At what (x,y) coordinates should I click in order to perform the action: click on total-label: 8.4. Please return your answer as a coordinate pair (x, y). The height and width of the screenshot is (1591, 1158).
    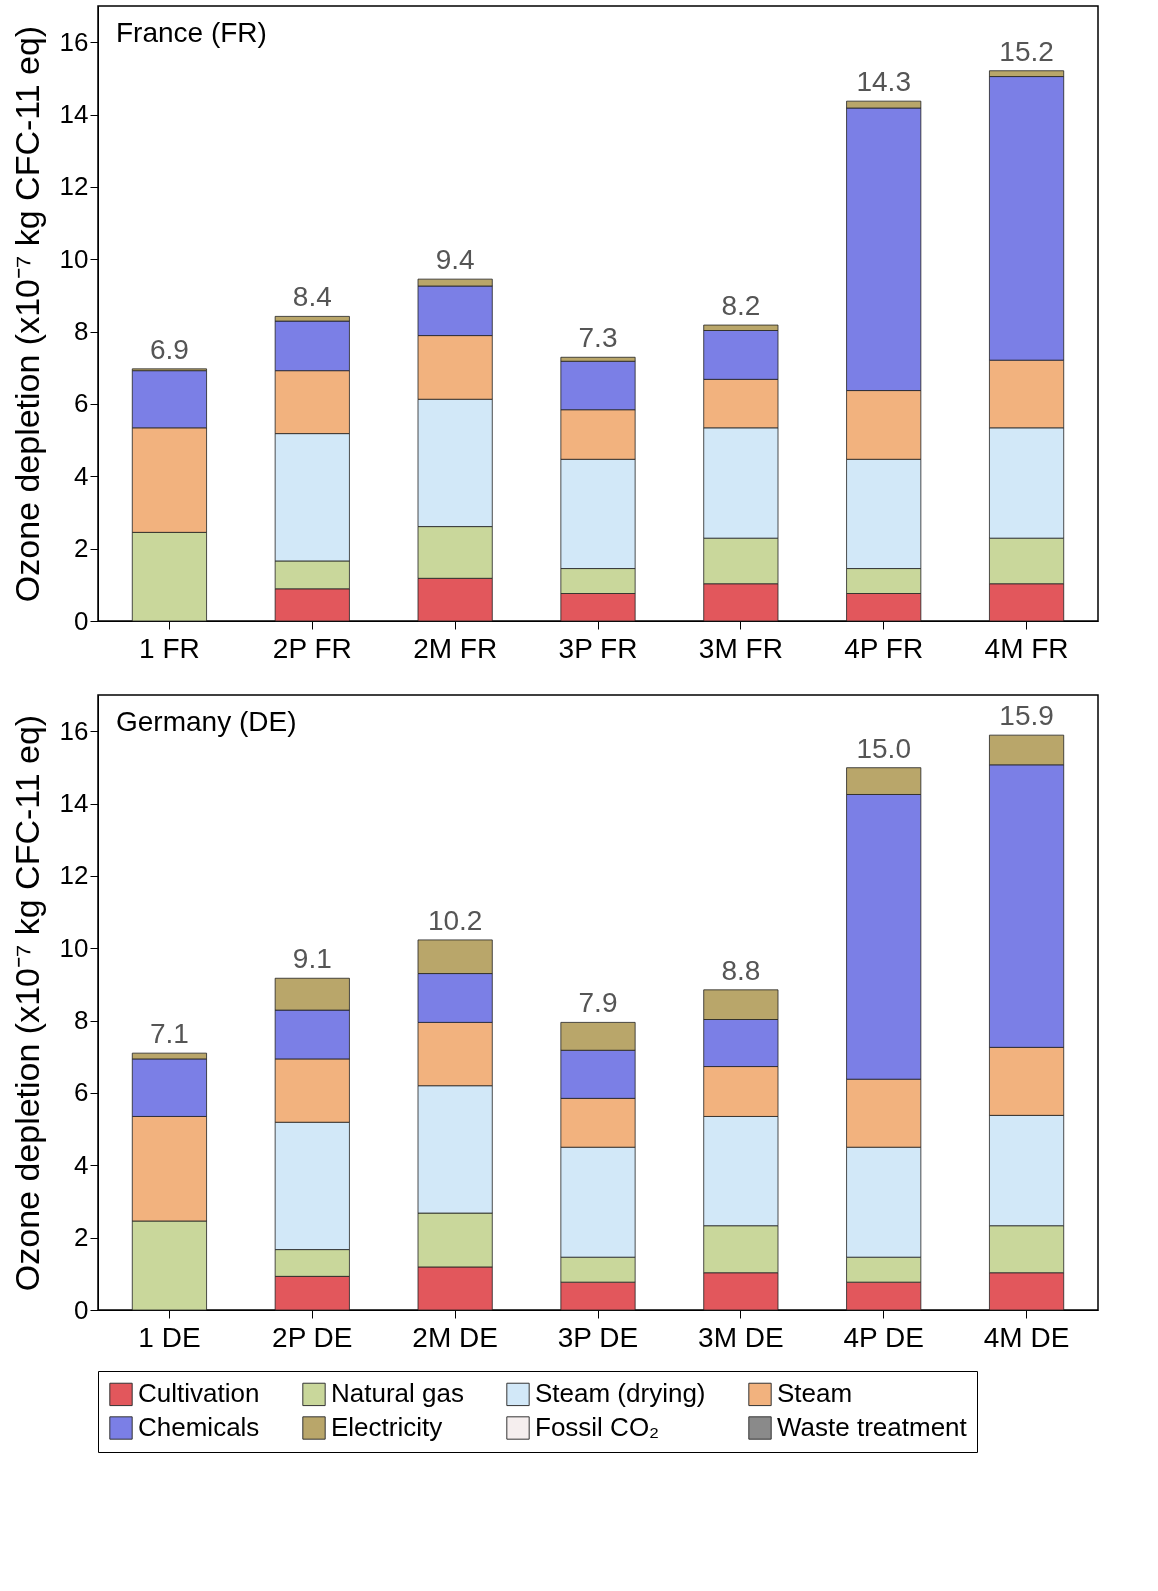
    Looking at the image, I should click on (312, 297).